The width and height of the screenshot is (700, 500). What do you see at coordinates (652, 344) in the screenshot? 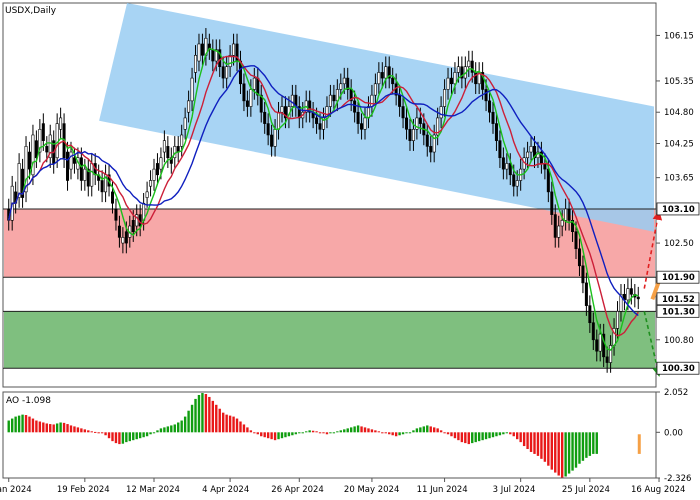
I see `forecast-down-arrow` at bounding box center [652, 344].